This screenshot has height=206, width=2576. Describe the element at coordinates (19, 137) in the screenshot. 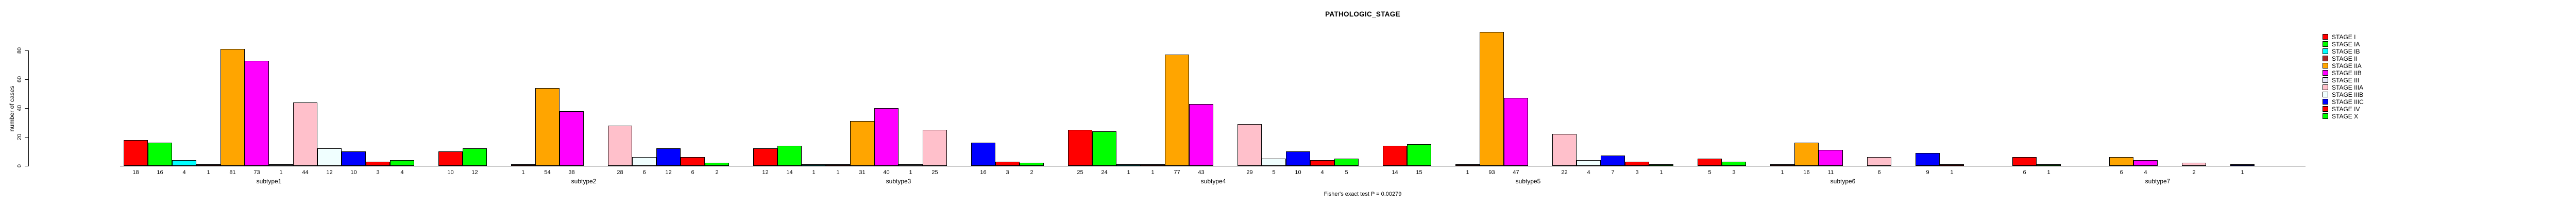

I see `y-tick-label: 20` at that location.